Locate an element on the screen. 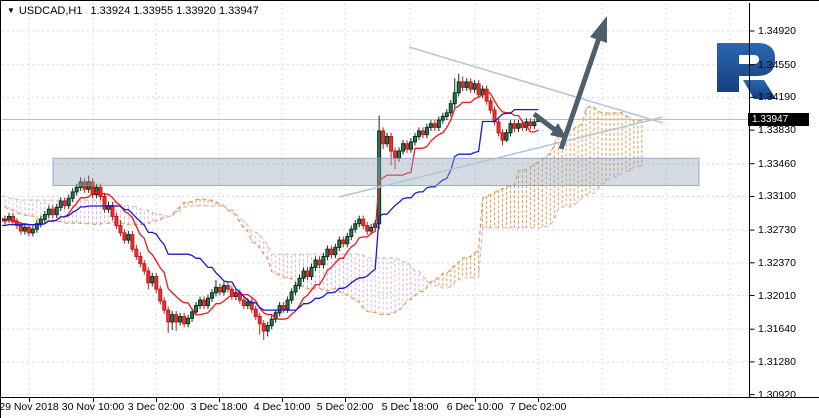 The height and width of the screenshot is (418, 819). price-axis-label: 1.30920 is located at coordinates (777, 394).